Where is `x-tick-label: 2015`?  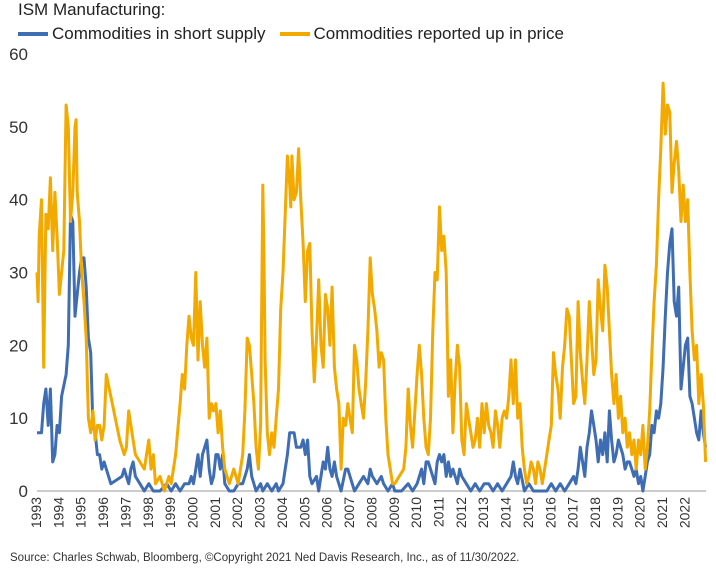 x-tick-label: 2015 is located at coordinates (528, 512).